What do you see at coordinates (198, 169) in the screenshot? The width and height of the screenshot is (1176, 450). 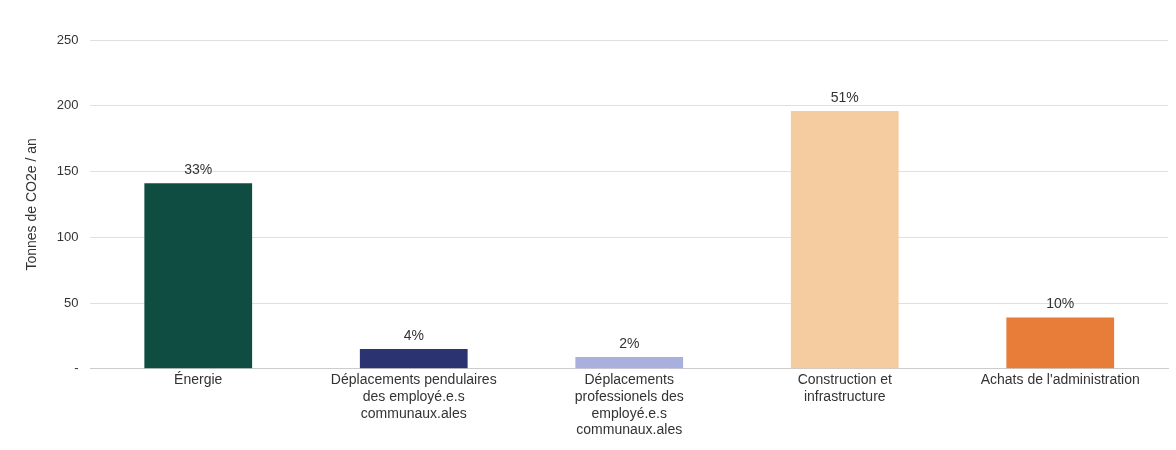 I see `annotation: 33%` at bounding box center [198, 169].